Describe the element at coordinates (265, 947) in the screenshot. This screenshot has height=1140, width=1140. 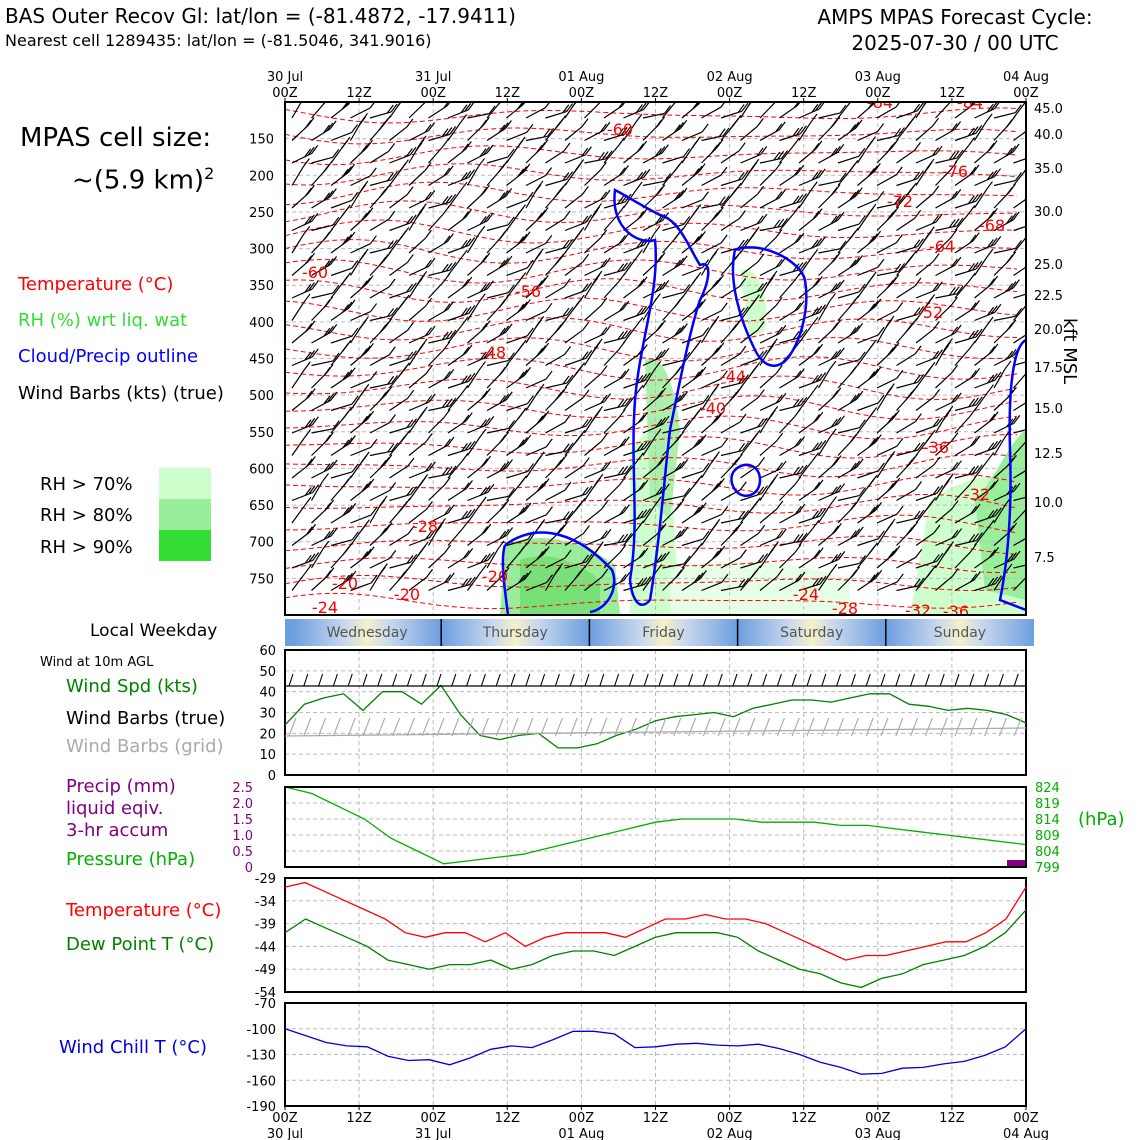
I see `temperature-tick-label: -44` at that location.